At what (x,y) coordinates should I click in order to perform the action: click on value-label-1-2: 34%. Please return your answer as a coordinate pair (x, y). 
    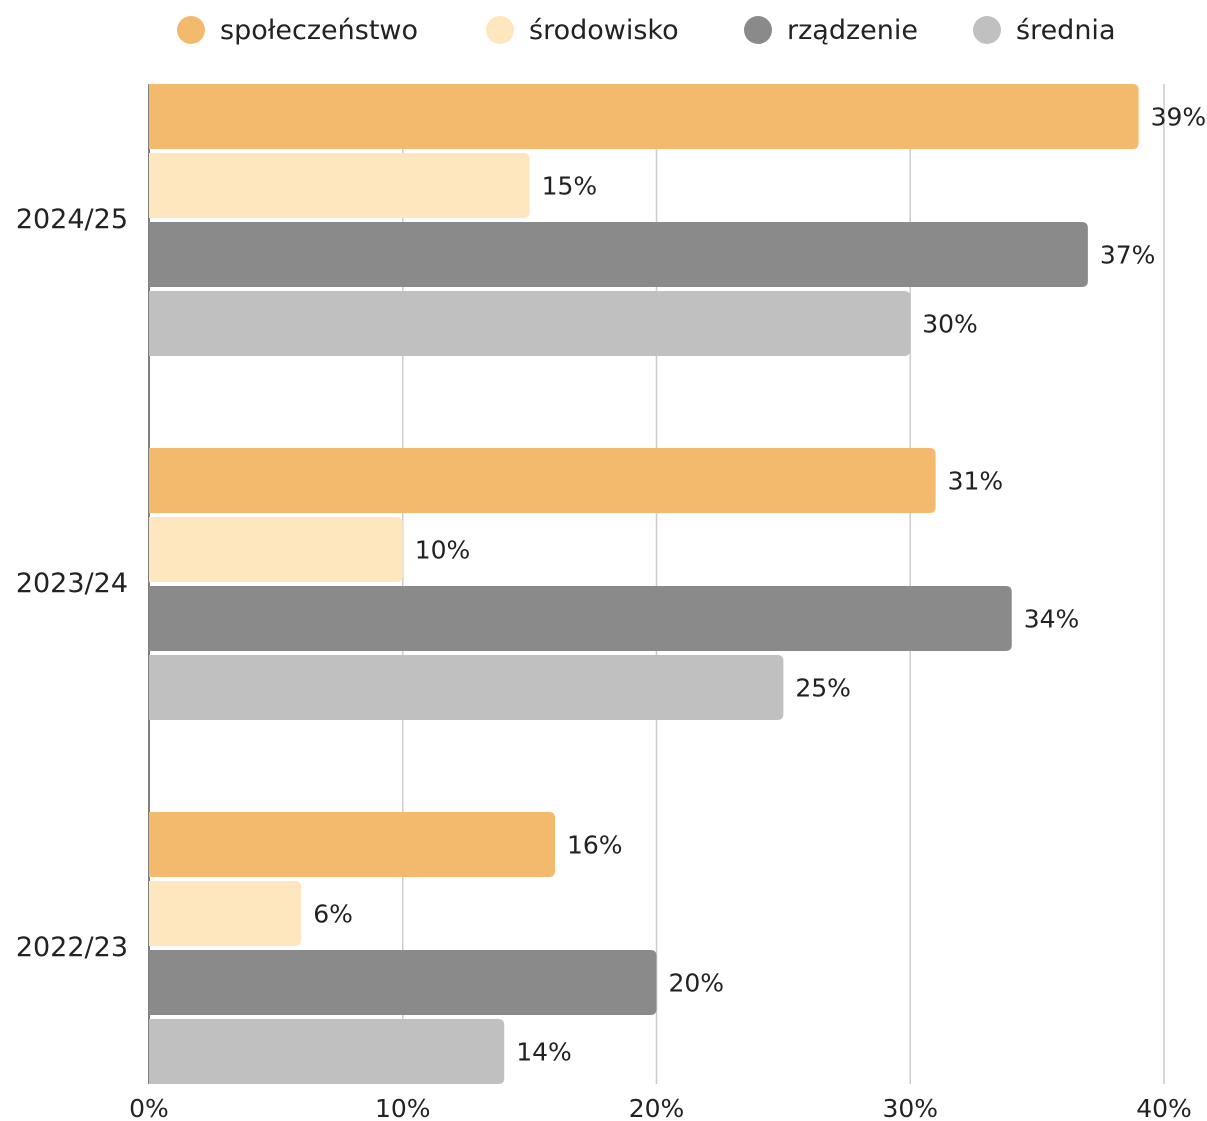
    Looking at the image, I should click on (1052, 619).